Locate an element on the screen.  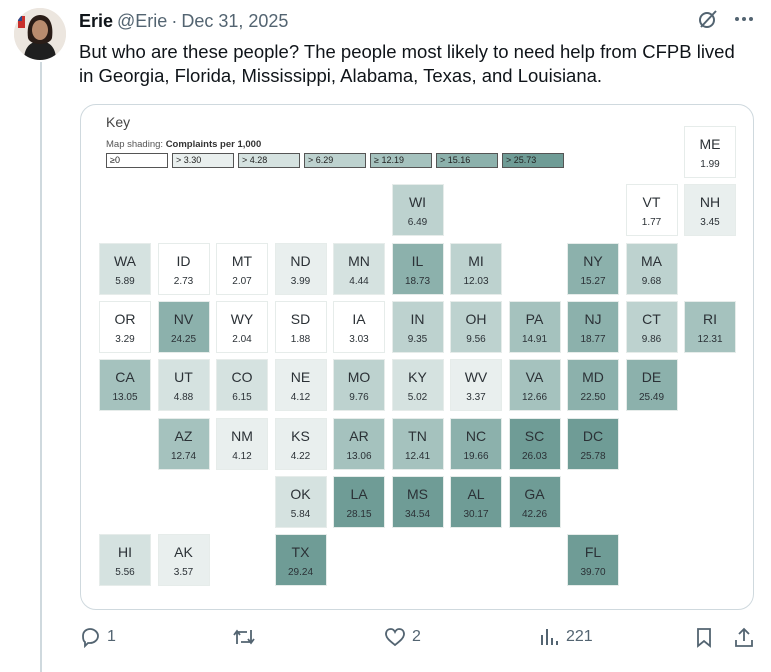
state-value: 6.15 is located at coordinates (242, 398).